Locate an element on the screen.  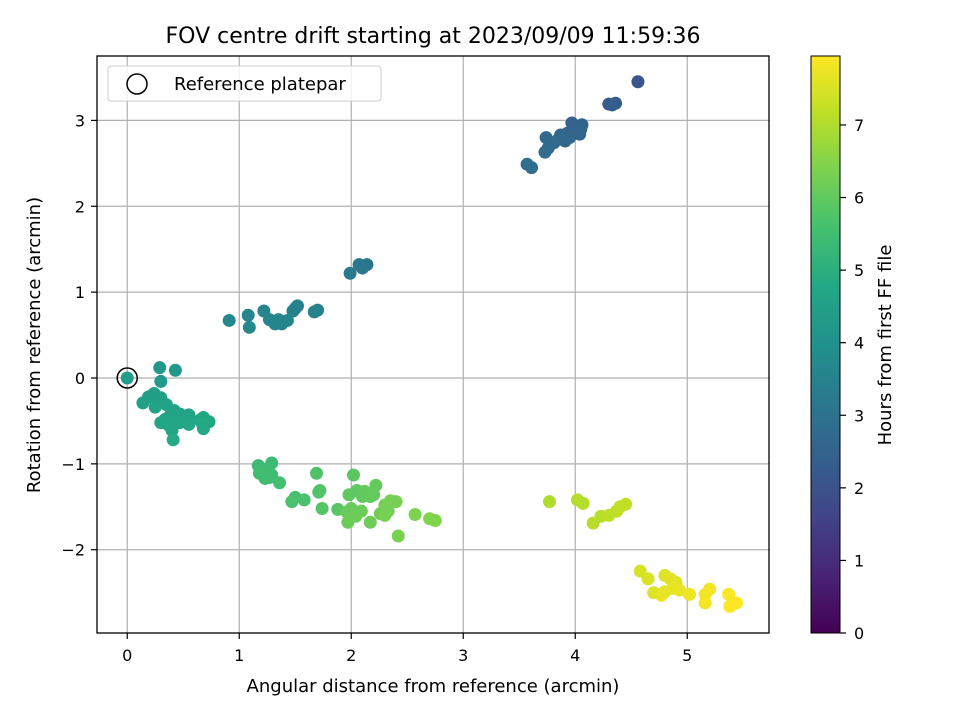
colorbar-tick-label-7: 7 is located at coordinates (859, 125).